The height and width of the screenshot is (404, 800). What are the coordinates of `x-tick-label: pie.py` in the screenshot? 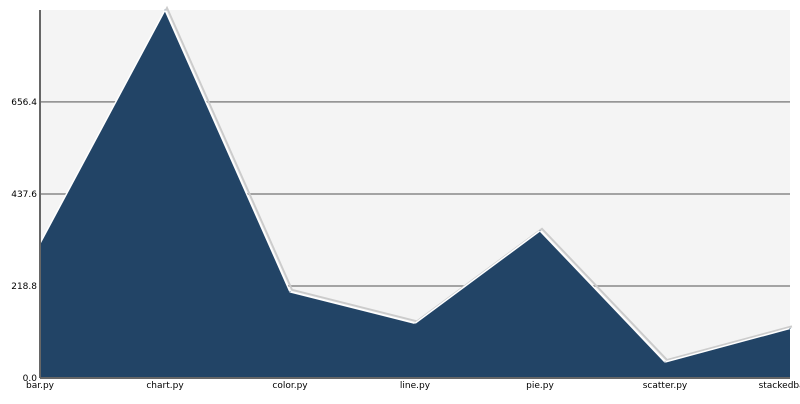 It's located at (540, 386).